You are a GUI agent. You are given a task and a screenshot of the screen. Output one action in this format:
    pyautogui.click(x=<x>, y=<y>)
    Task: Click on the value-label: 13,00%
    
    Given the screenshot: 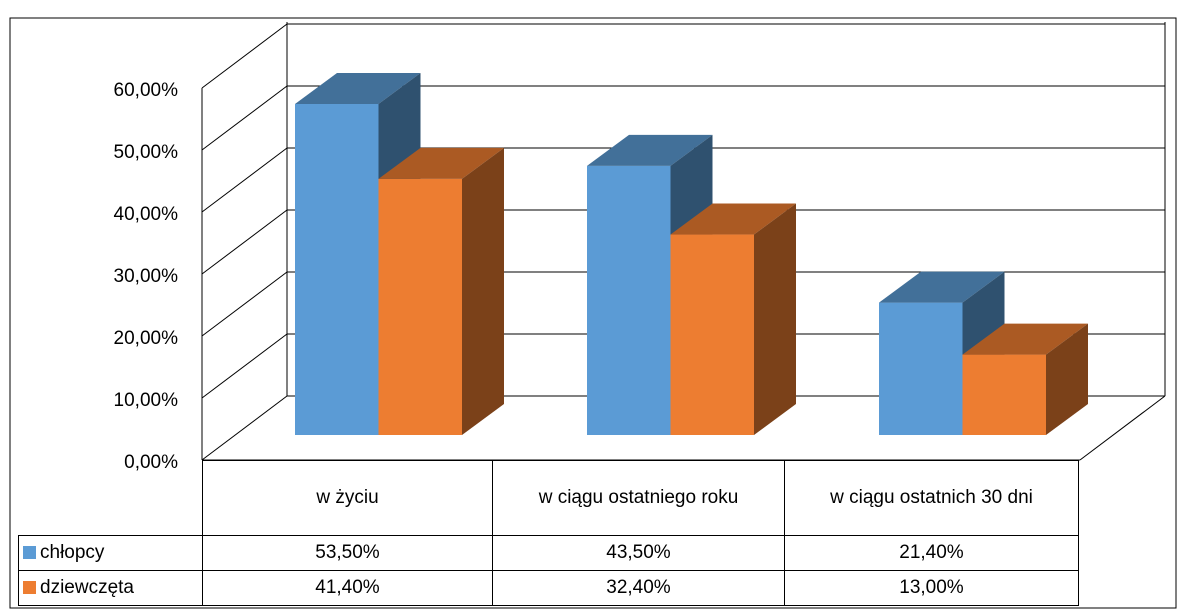 What is the action you would take?
    pyautogui.click(x=931, y=588)
    